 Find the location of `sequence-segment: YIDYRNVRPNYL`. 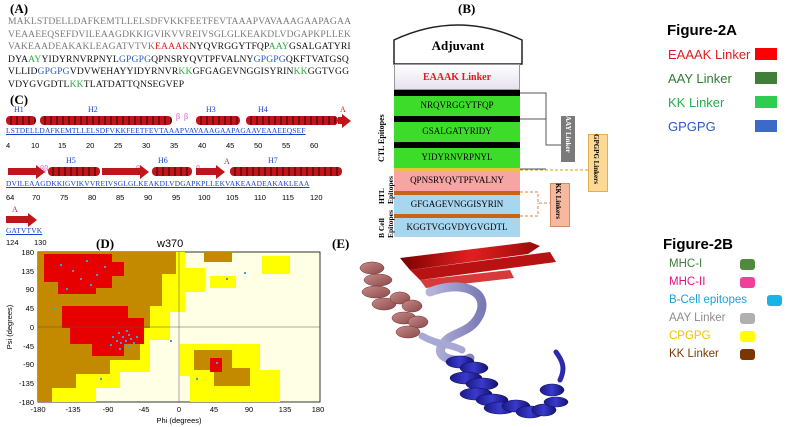

sequence-segment: YIDYRNVRPNYL is located at coordinates (80, 59).